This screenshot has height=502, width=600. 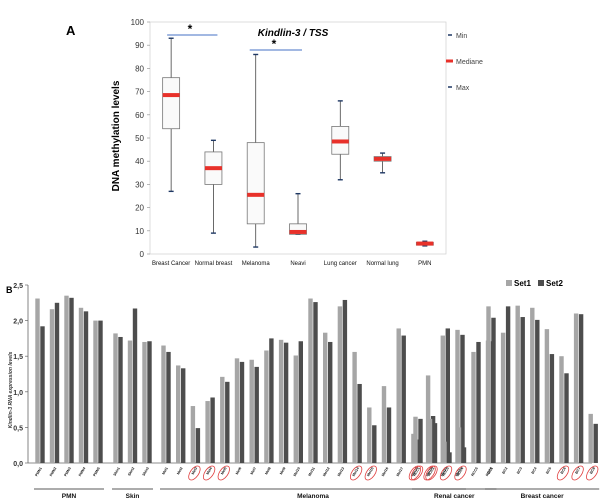 I want to click on x-category-label: Mel17, so click(x=400, y=472).